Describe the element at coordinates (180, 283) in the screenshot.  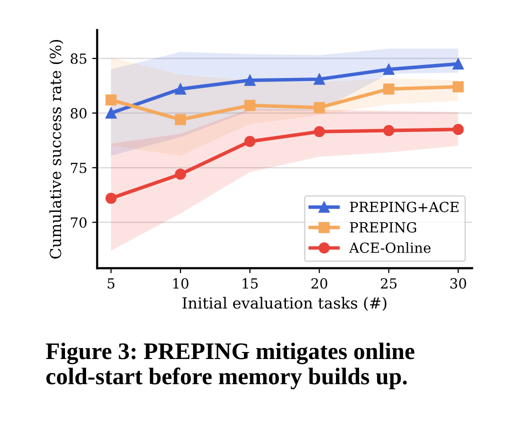
I see `x-tick-label: 10` at that location.